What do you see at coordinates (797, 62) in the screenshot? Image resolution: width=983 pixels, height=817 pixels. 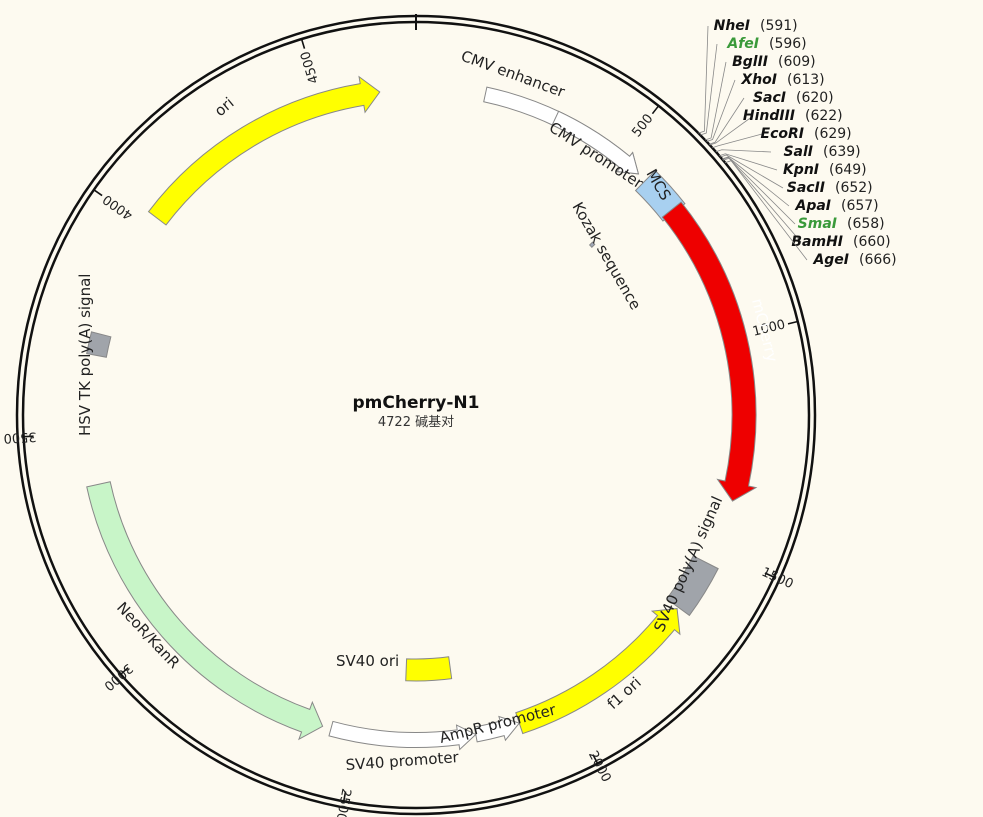 I see `enzyme-position: (609)` at bounding box center [797, 62].